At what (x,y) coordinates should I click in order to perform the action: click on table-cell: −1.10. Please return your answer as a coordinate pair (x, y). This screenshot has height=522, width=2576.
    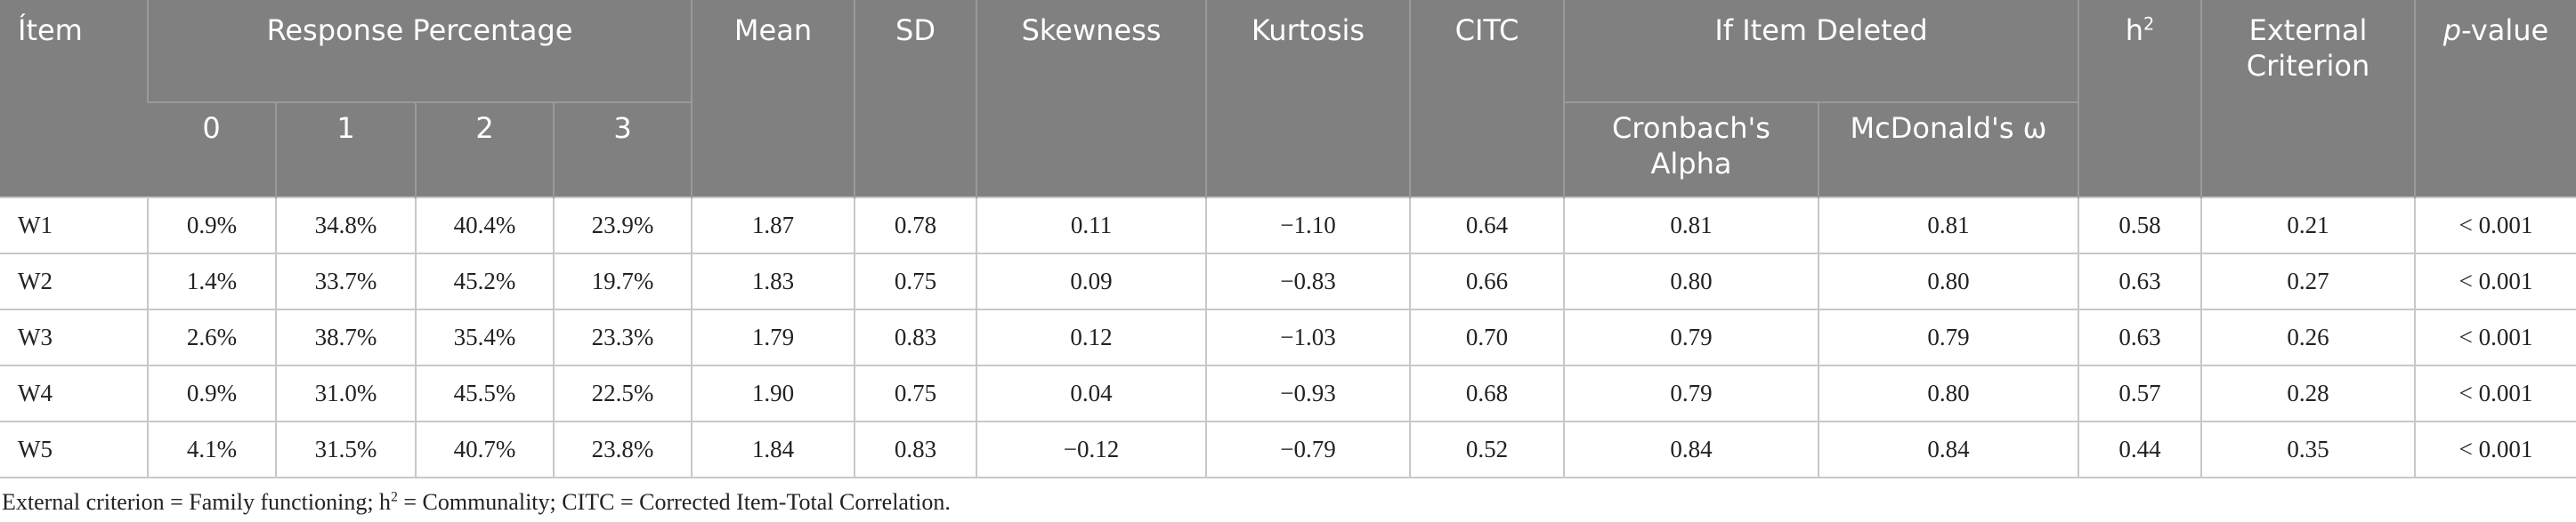
    Looking at the image, I should click on (1308, 225).